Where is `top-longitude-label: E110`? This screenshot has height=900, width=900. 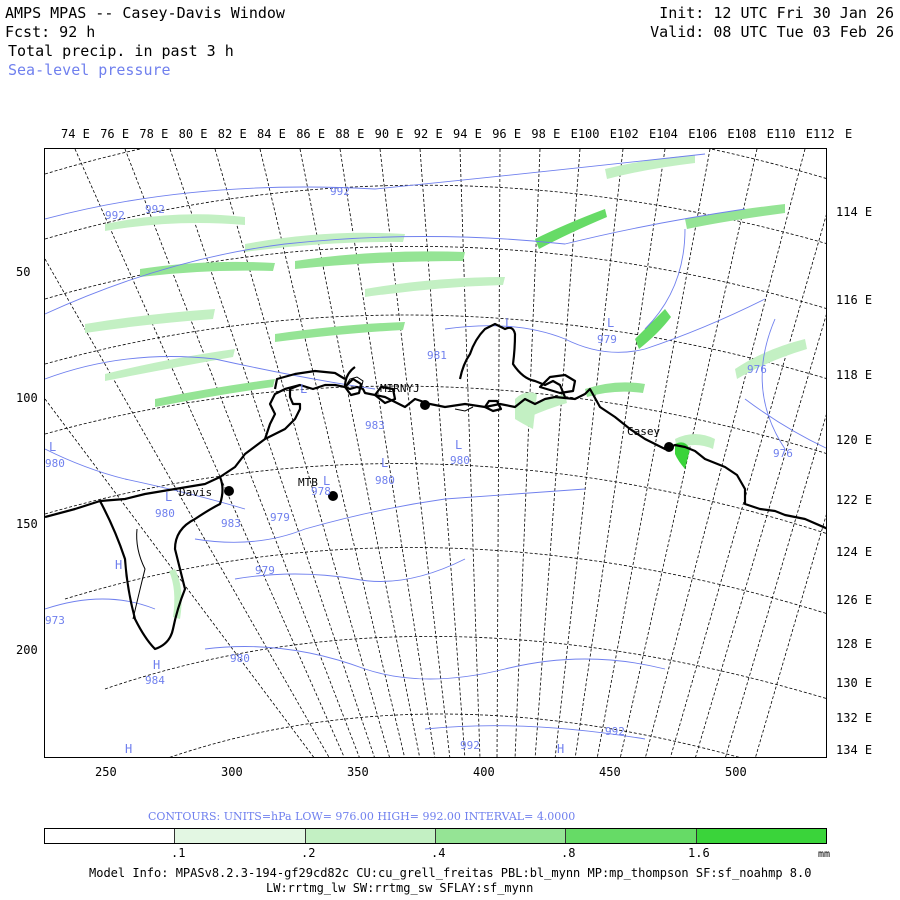 top-longitude-label: E110 is located at coordinates (781, 134).